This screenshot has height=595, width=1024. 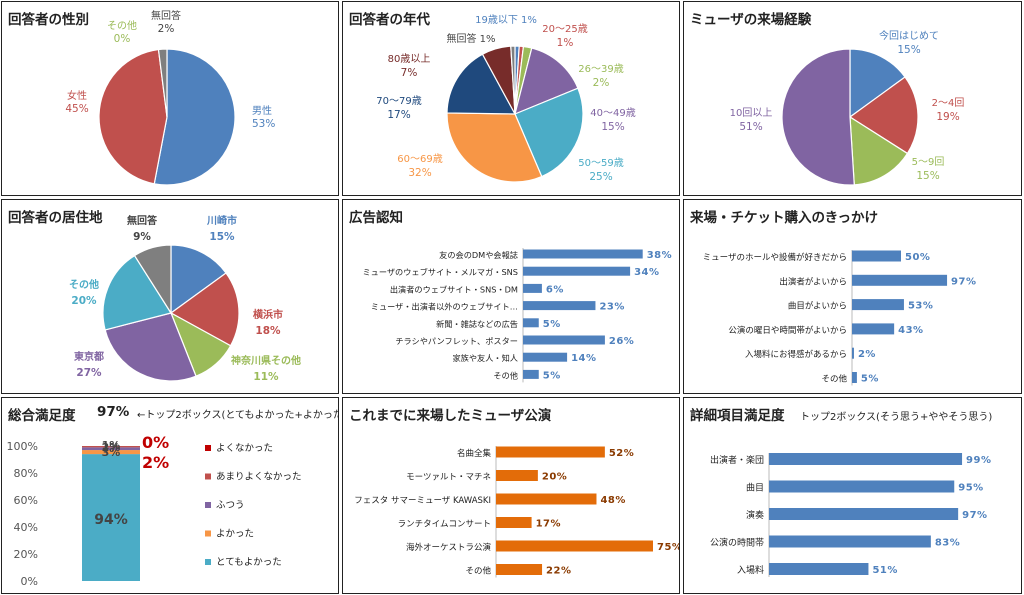 I want to click on pie-percent: 51%, so click(x=750, y=127).